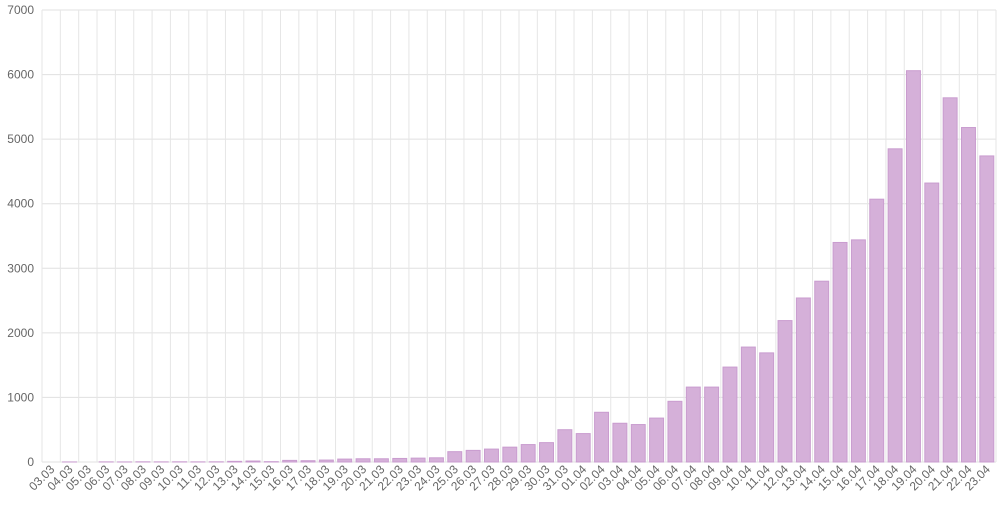 This screenshot has height=505, width=1000. Describe the element at coordinates (30, 462) in the screenshot. I see `y-tick-label: 0` at that location.